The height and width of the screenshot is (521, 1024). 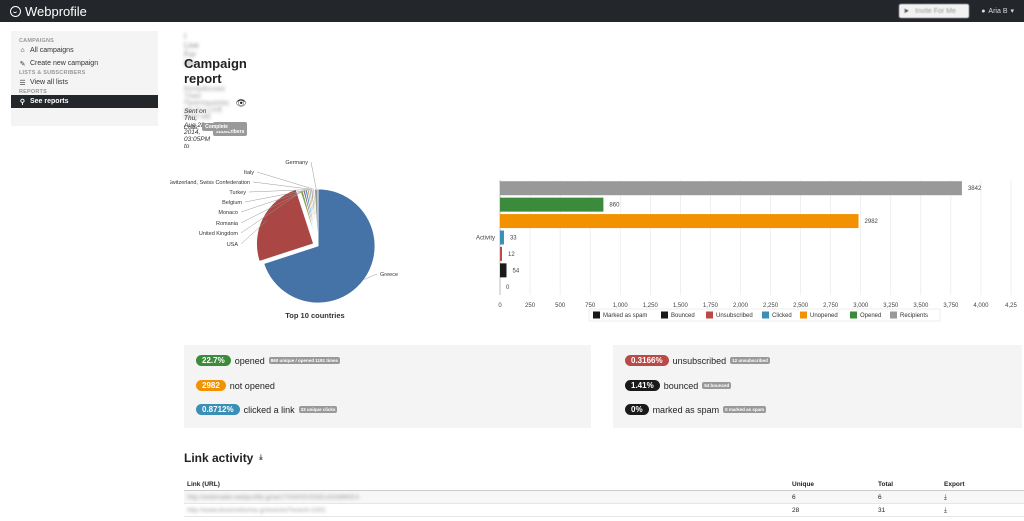 What do you see at coordinates (861, 306) in the screenshot?
I see `x-tick-label: 3,000` at bounding box center [861, 306].